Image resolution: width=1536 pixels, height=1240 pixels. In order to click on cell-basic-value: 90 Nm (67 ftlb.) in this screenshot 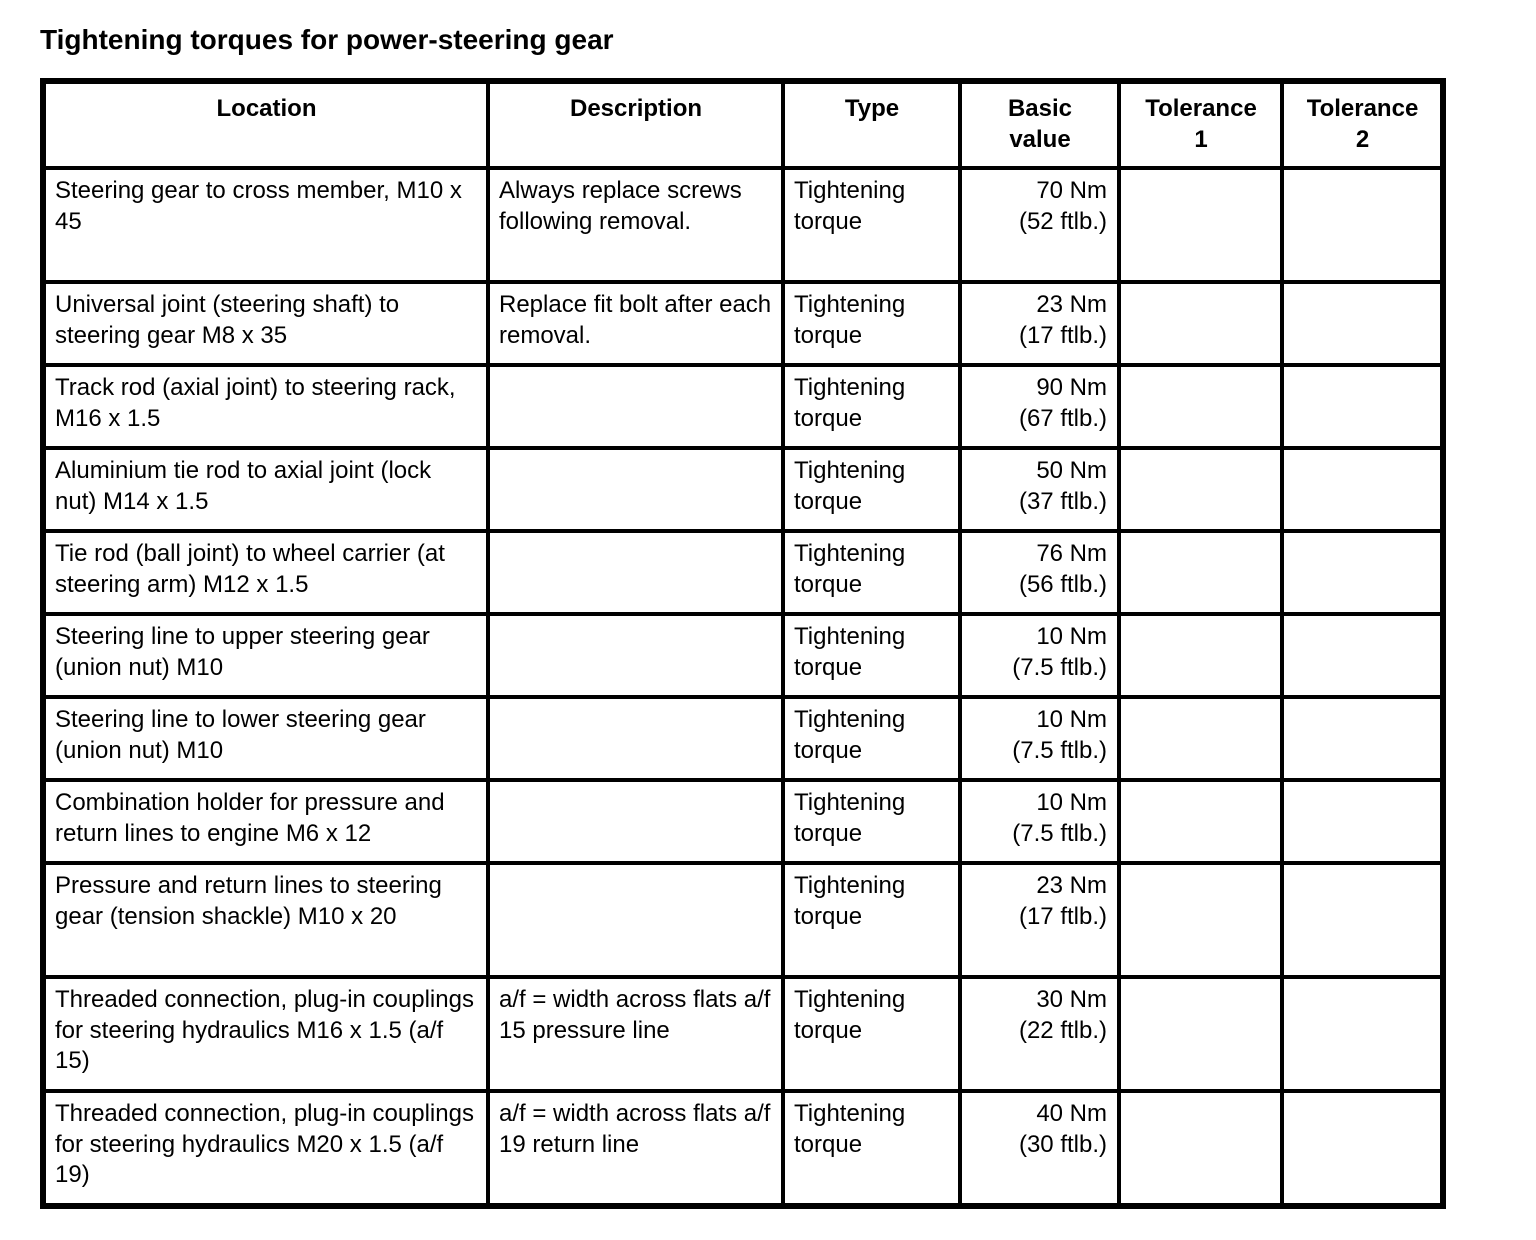, I will do `click(1039, 406)`.